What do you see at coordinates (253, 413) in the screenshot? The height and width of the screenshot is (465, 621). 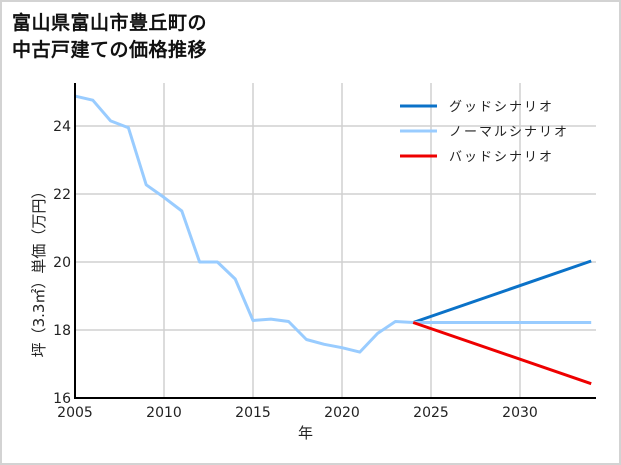 I see `x-tick-label: 2015` at bounding box center [253, 413].